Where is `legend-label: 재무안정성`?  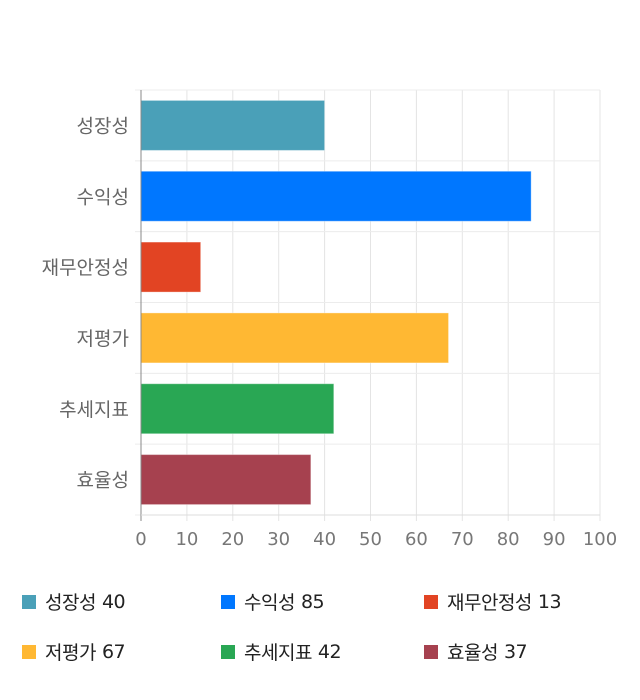
legend-label: 재무안정성 is located at coordinates (489, 603).